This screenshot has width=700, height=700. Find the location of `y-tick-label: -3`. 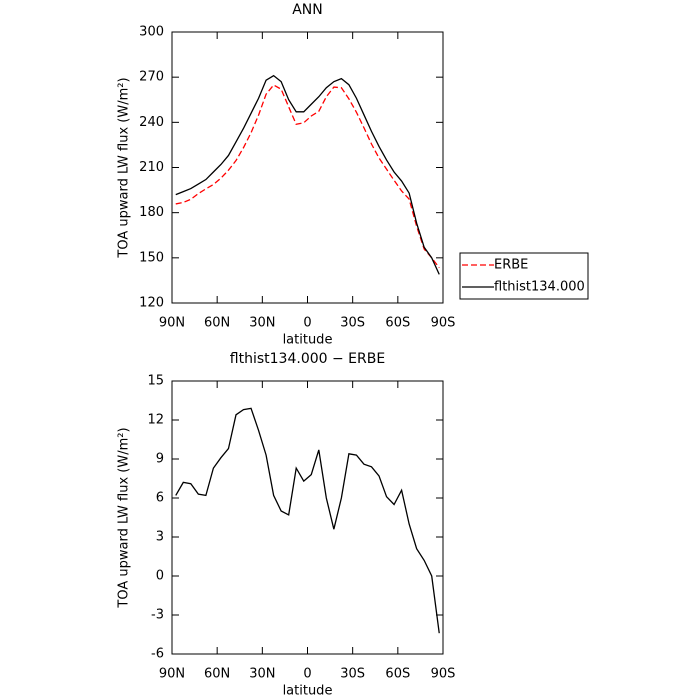

y-tick-label: -3 is located at coordinates (157, 615).